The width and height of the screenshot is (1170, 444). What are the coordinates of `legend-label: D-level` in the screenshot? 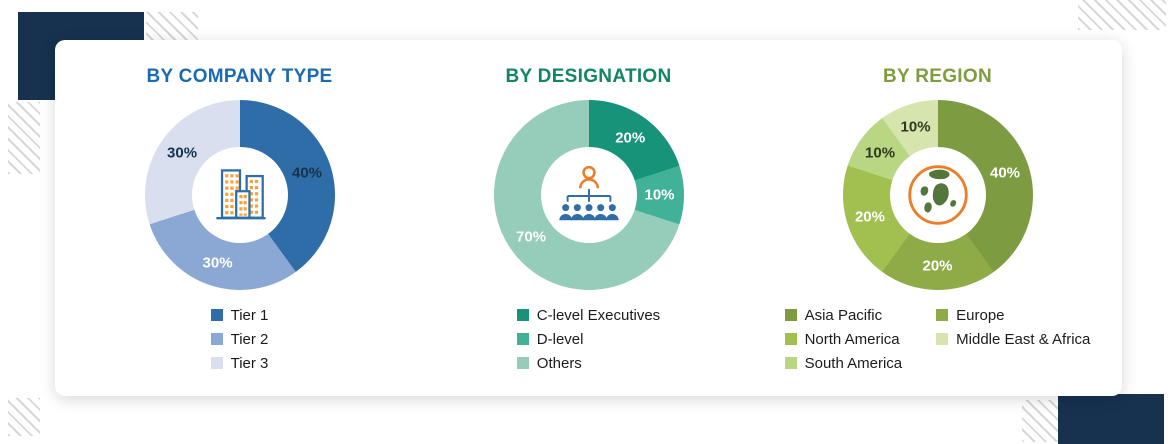 It's located at (560, 339).